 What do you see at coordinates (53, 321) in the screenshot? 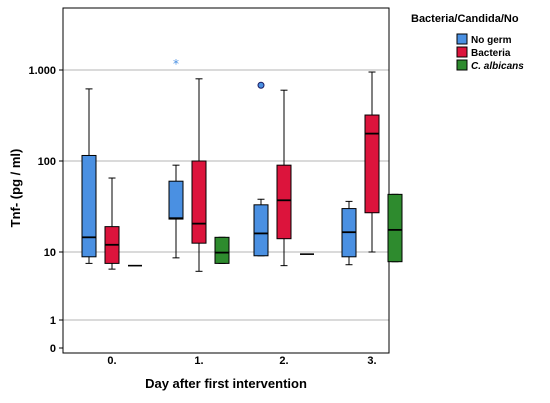
I see `y-tick-label: 1` at bounding box center [53, 321].